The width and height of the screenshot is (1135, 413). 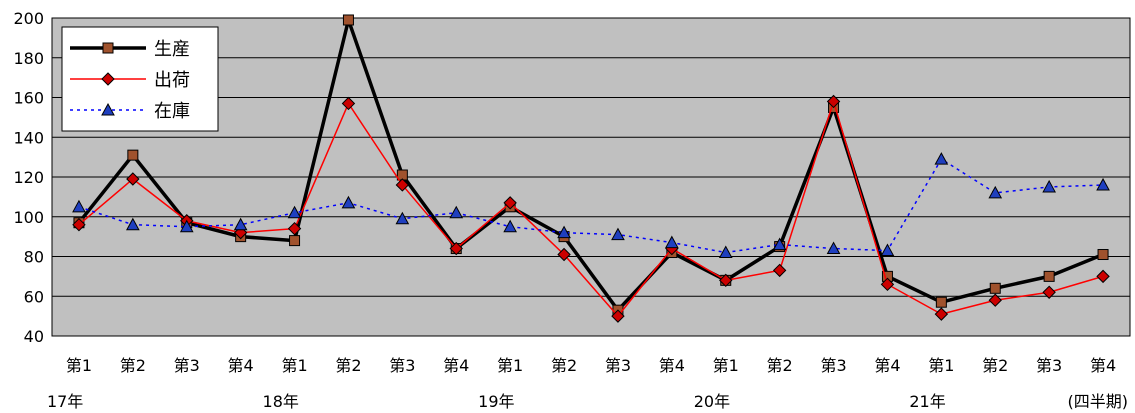 I want to click on y-tick-label: 60, so click(x=34, y=296).